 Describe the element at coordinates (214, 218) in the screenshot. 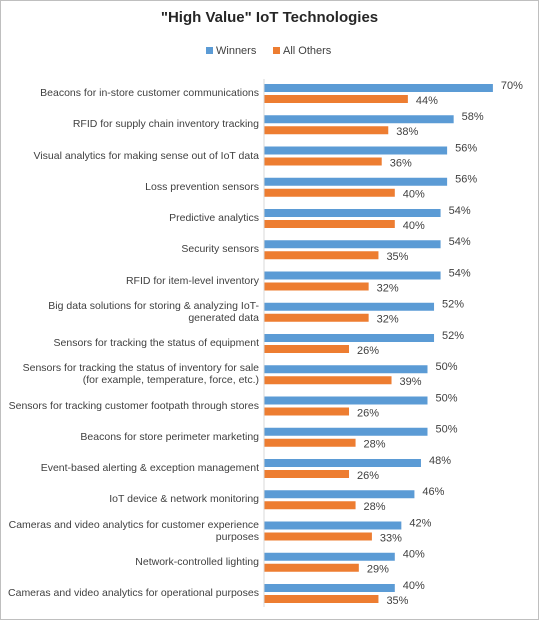

I see `category-label: Predictive analytics` at that location.